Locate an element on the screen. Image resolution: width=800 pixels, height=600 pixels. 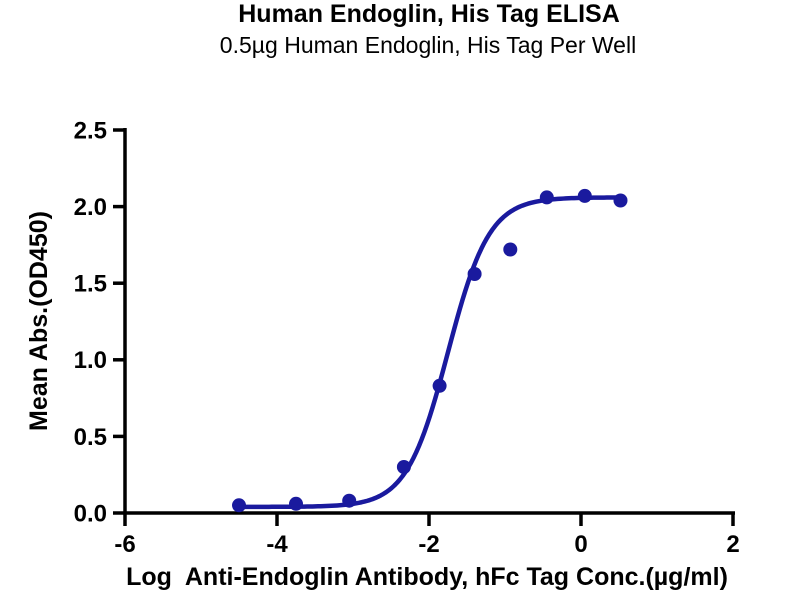
x-tick-label: 2 is located at coordinates (732, 544).